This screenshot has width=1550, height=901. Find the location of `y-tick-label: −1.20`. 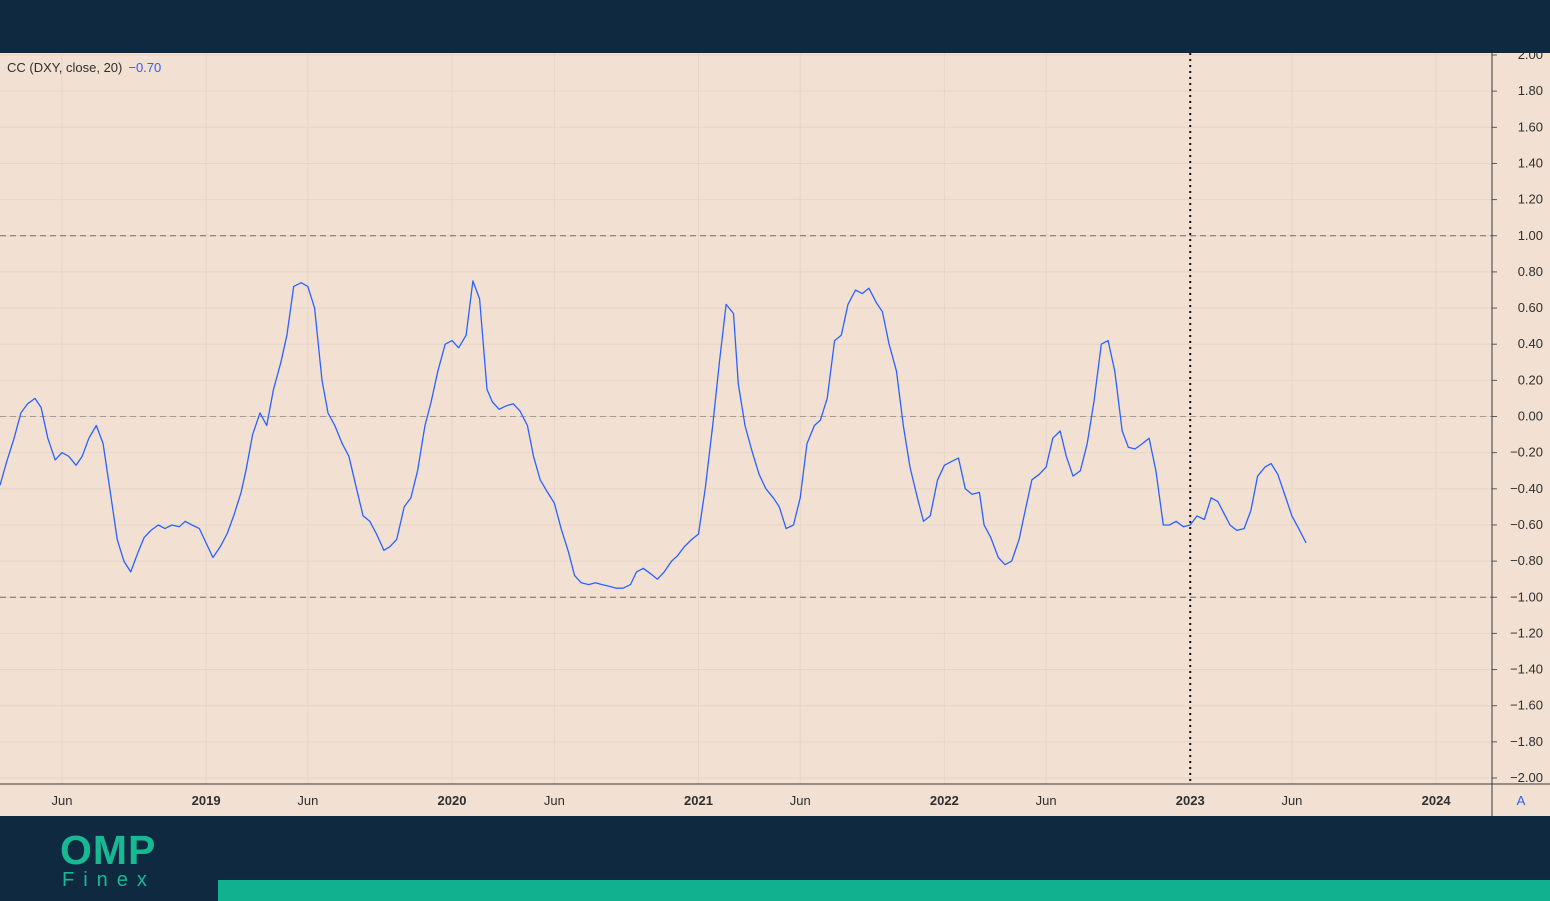

y-tick-label: −1.20 is located at coordinates (1526, 632).